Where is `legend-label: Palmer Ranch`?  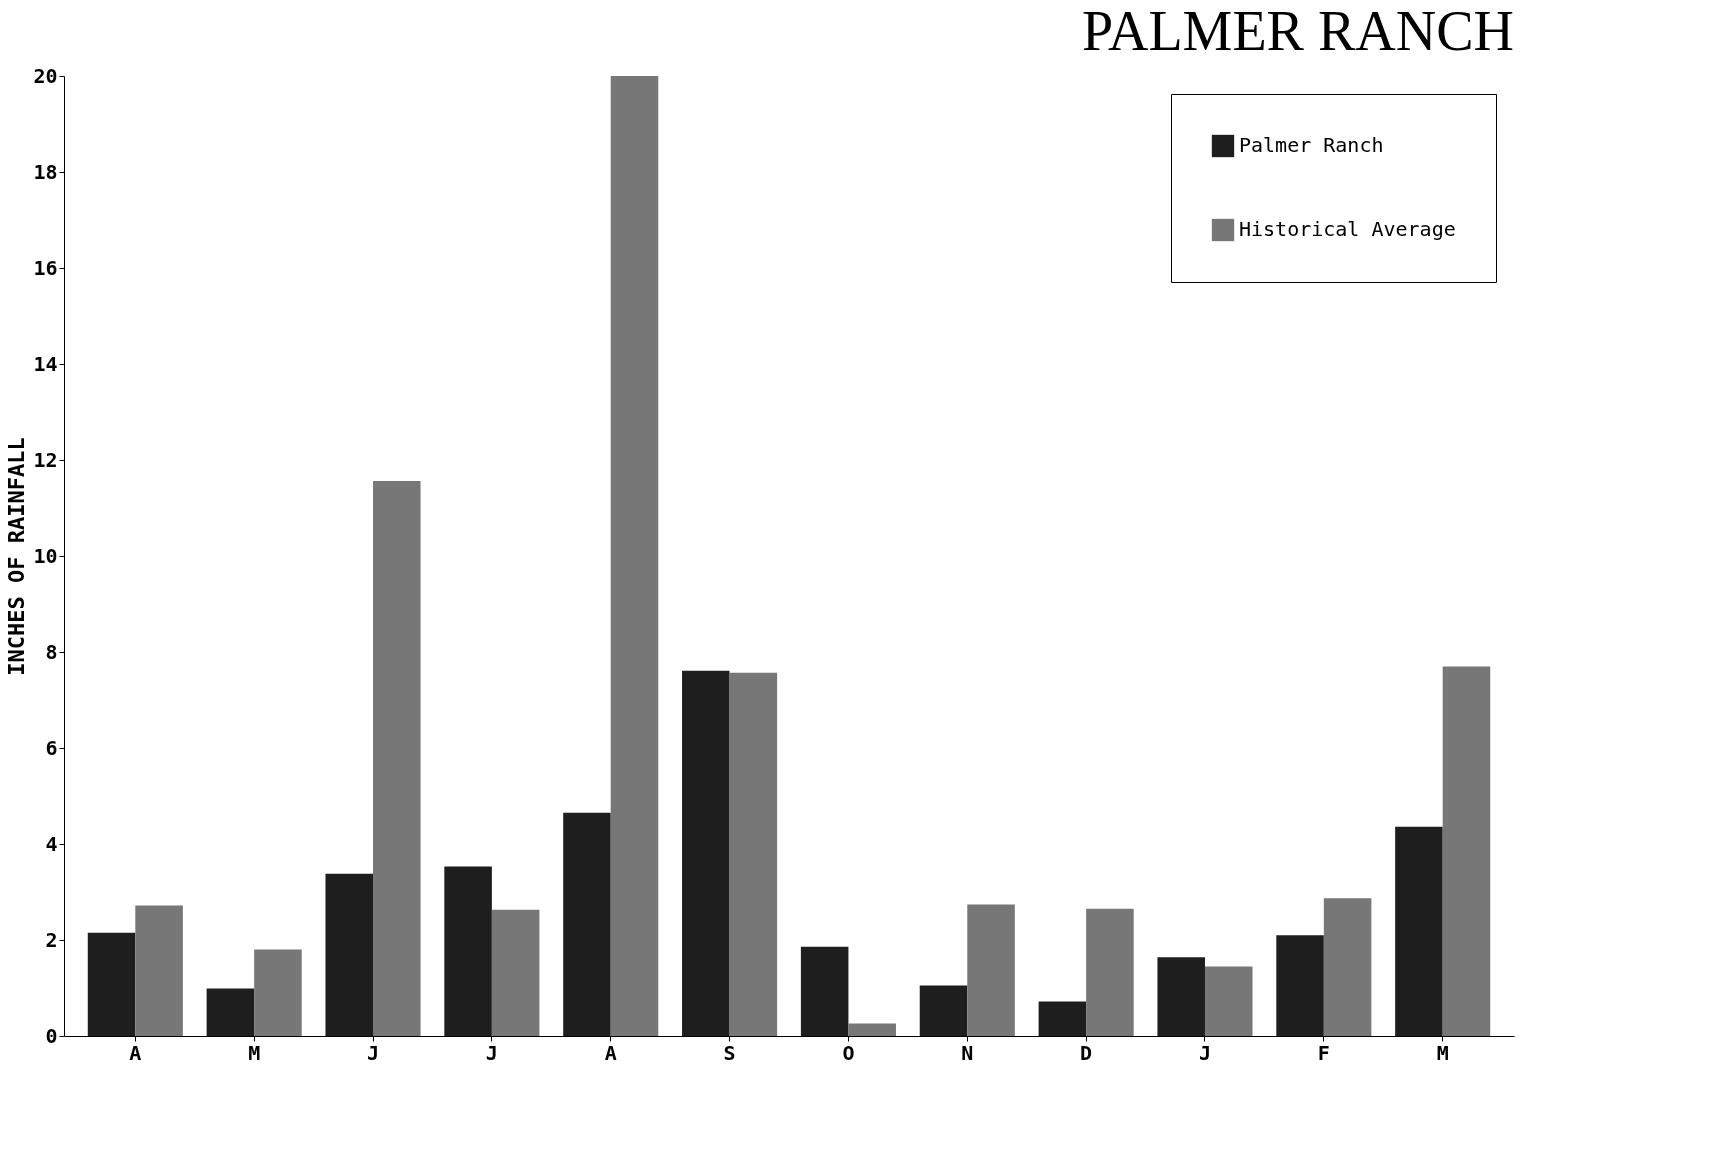 legend-label: Palmer Ranch is located at coordinates (1311, 145).